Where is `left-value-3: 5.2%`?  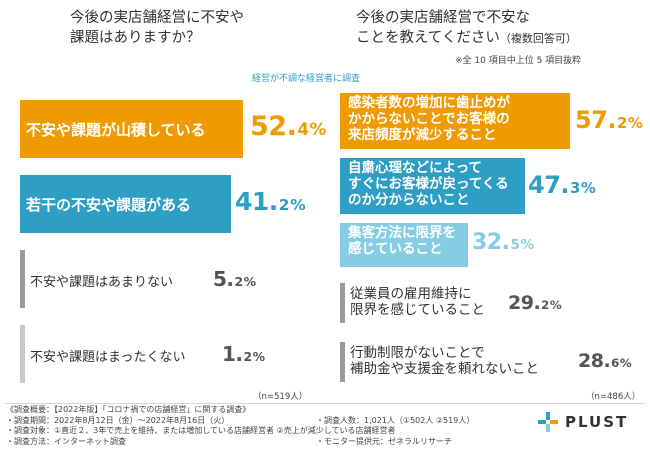 left-value-3: 5.2% is located at coordinates (234, 279).